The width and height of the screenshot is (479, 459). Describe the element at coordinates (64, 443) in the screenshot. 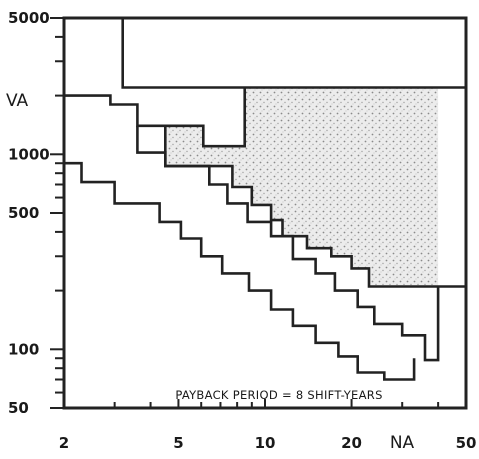

I see `x-tick-label: 2` at that location.